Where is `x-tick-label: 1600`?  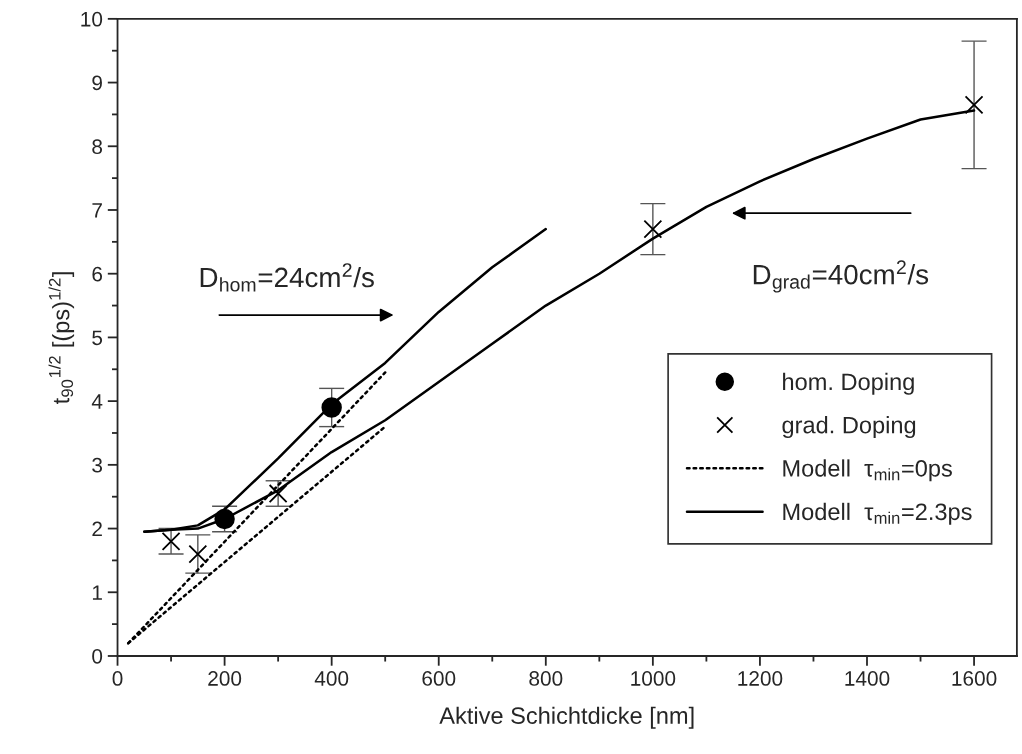
x-tick-label: 1600 is located at coordinates (974, 678).